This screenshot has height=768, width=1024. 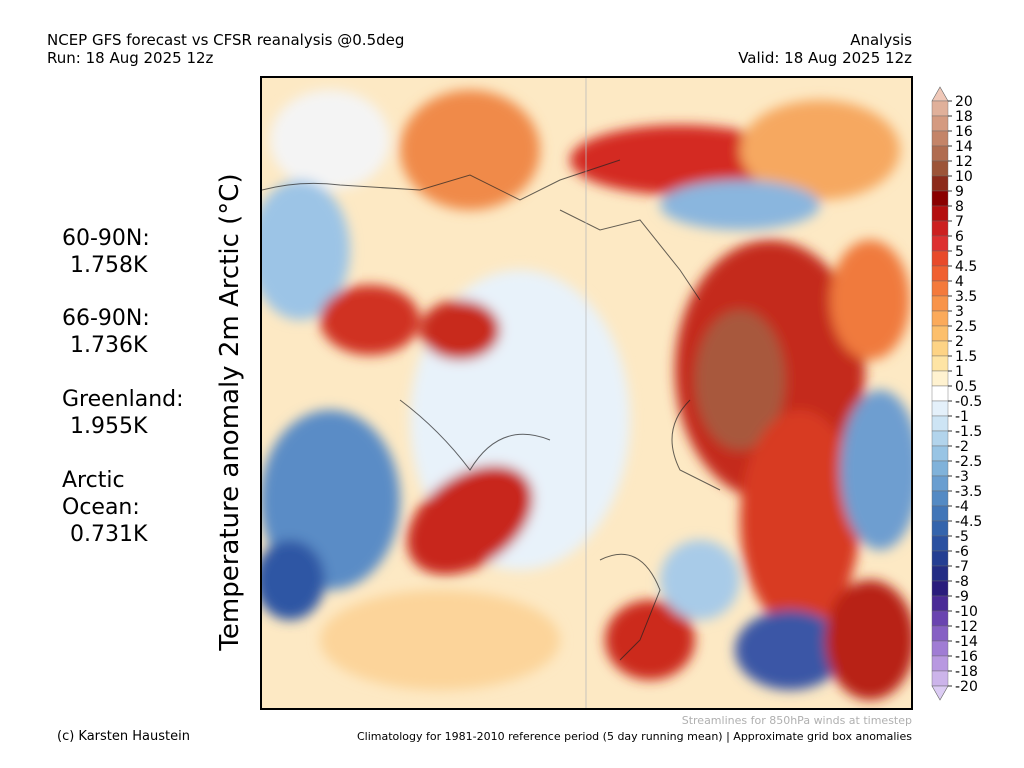 What do you see at coordinates (123, 736) in the screenshot?
I see `credit: (c) Karsten Haustein` at bounding box center [123, 736].